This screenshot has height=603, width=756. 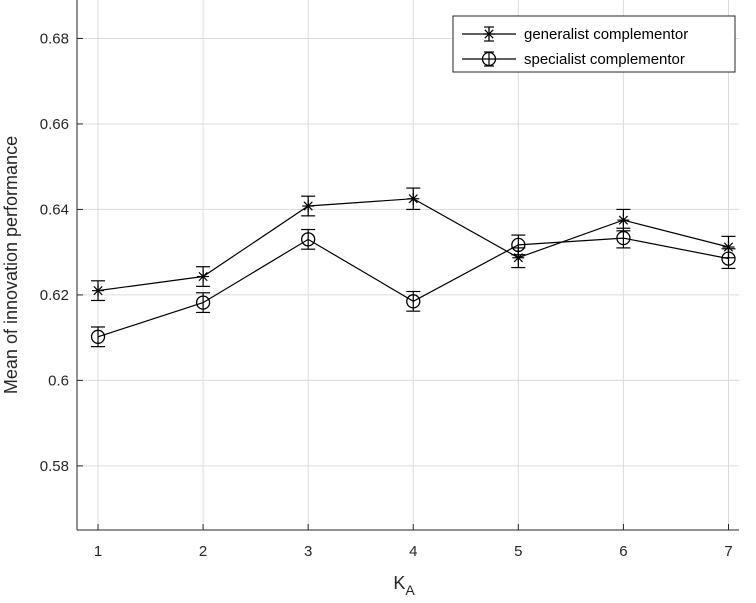 What do you see at coordinates (54, 38) in the screenshot?
I see `y-tick-label: 0.68` at bounding box center [54, 38].